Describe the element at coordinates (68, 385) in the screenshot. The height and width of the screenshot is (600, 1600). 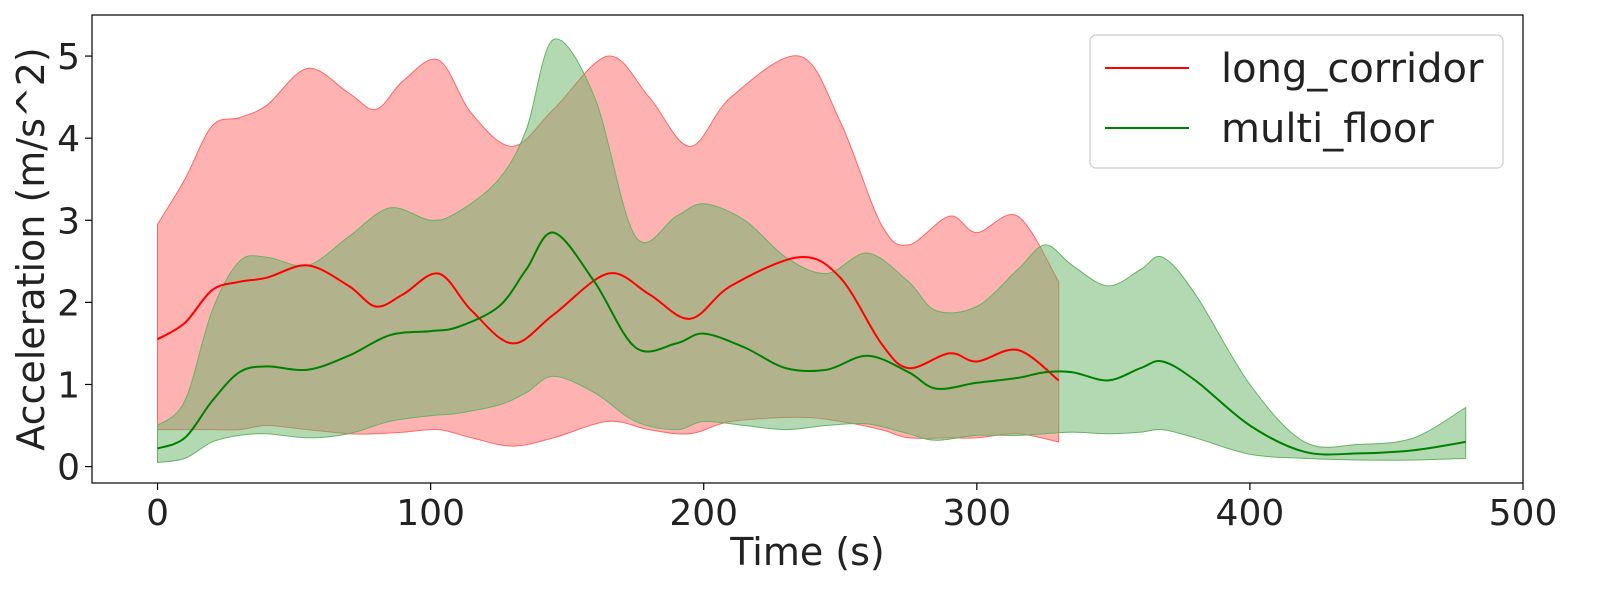
I see `y-tick-label: 1` at that location.